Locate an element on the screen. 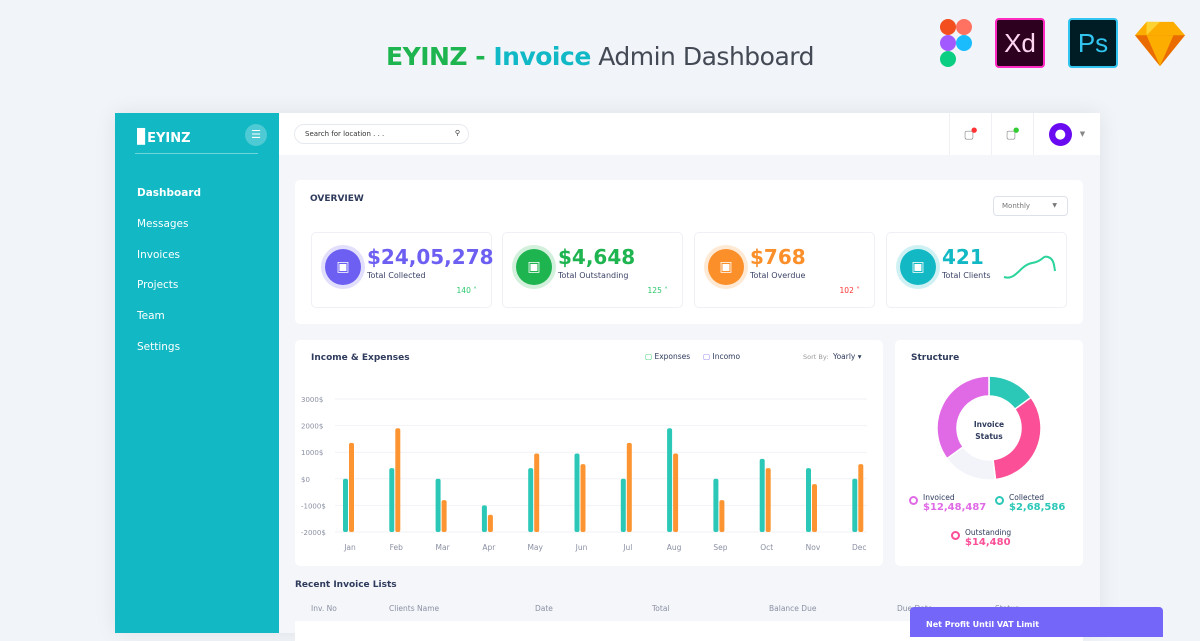  sidebar-item-messages: Messages is located at coordinates (163, 224).